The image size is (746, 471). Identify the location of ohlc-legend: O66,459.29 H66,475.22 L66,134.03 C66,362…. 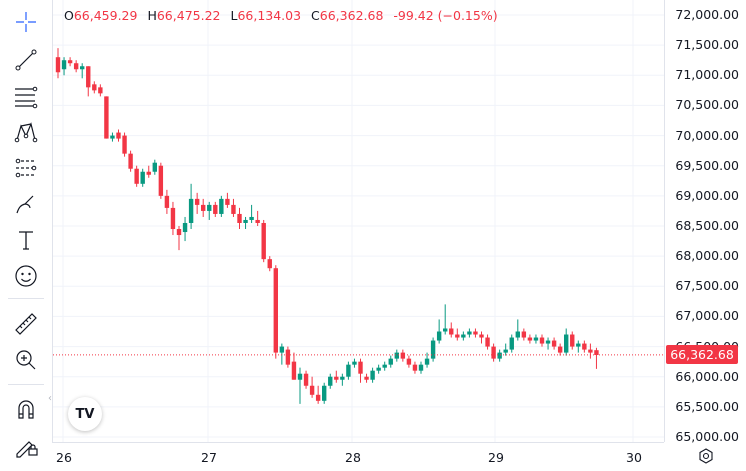
(284, 15).